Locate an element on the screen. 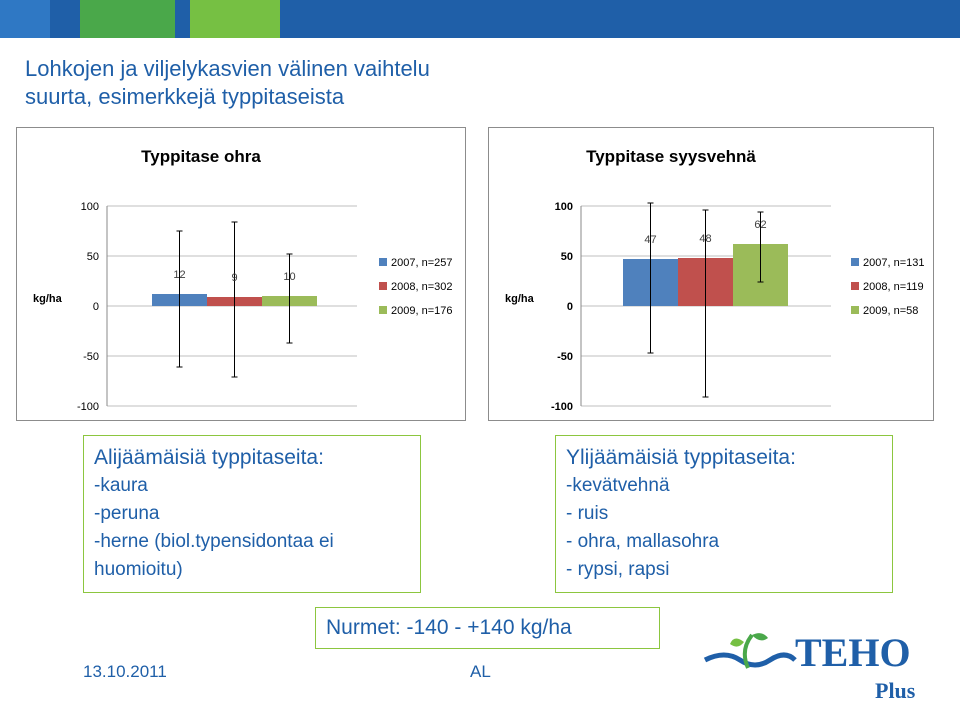 This screenshot has height=720, width=960. deficit-item: -kaura is located at coordinates (121, 485).